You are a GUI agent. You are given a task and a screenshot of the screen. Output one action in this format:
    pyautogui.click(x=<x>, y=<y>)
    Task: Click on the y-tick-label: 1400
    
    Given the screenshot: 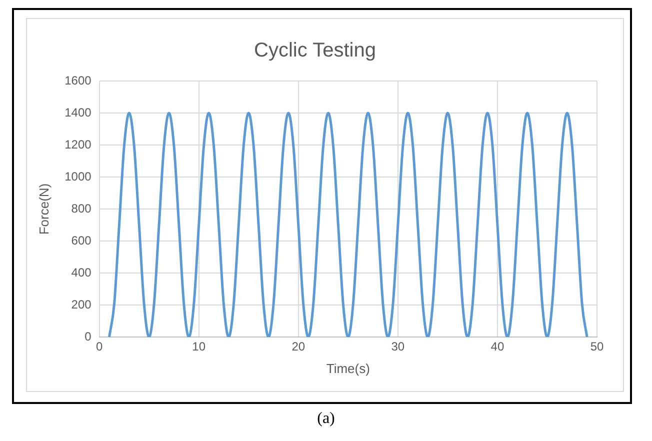 What is the action you would take?
    pyautogui.click(x=78, y=112)
    